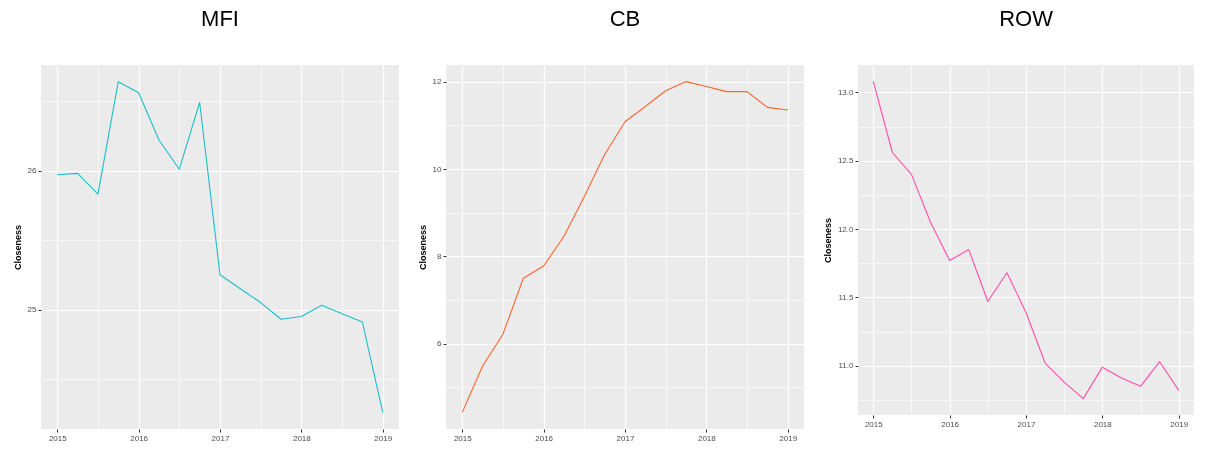 This screenshot has height=457, width=1212. What do you see at coordinates (32, 171) in the screenshot?
I see `y-tick-label: 26` at bounding box center [32, 171].